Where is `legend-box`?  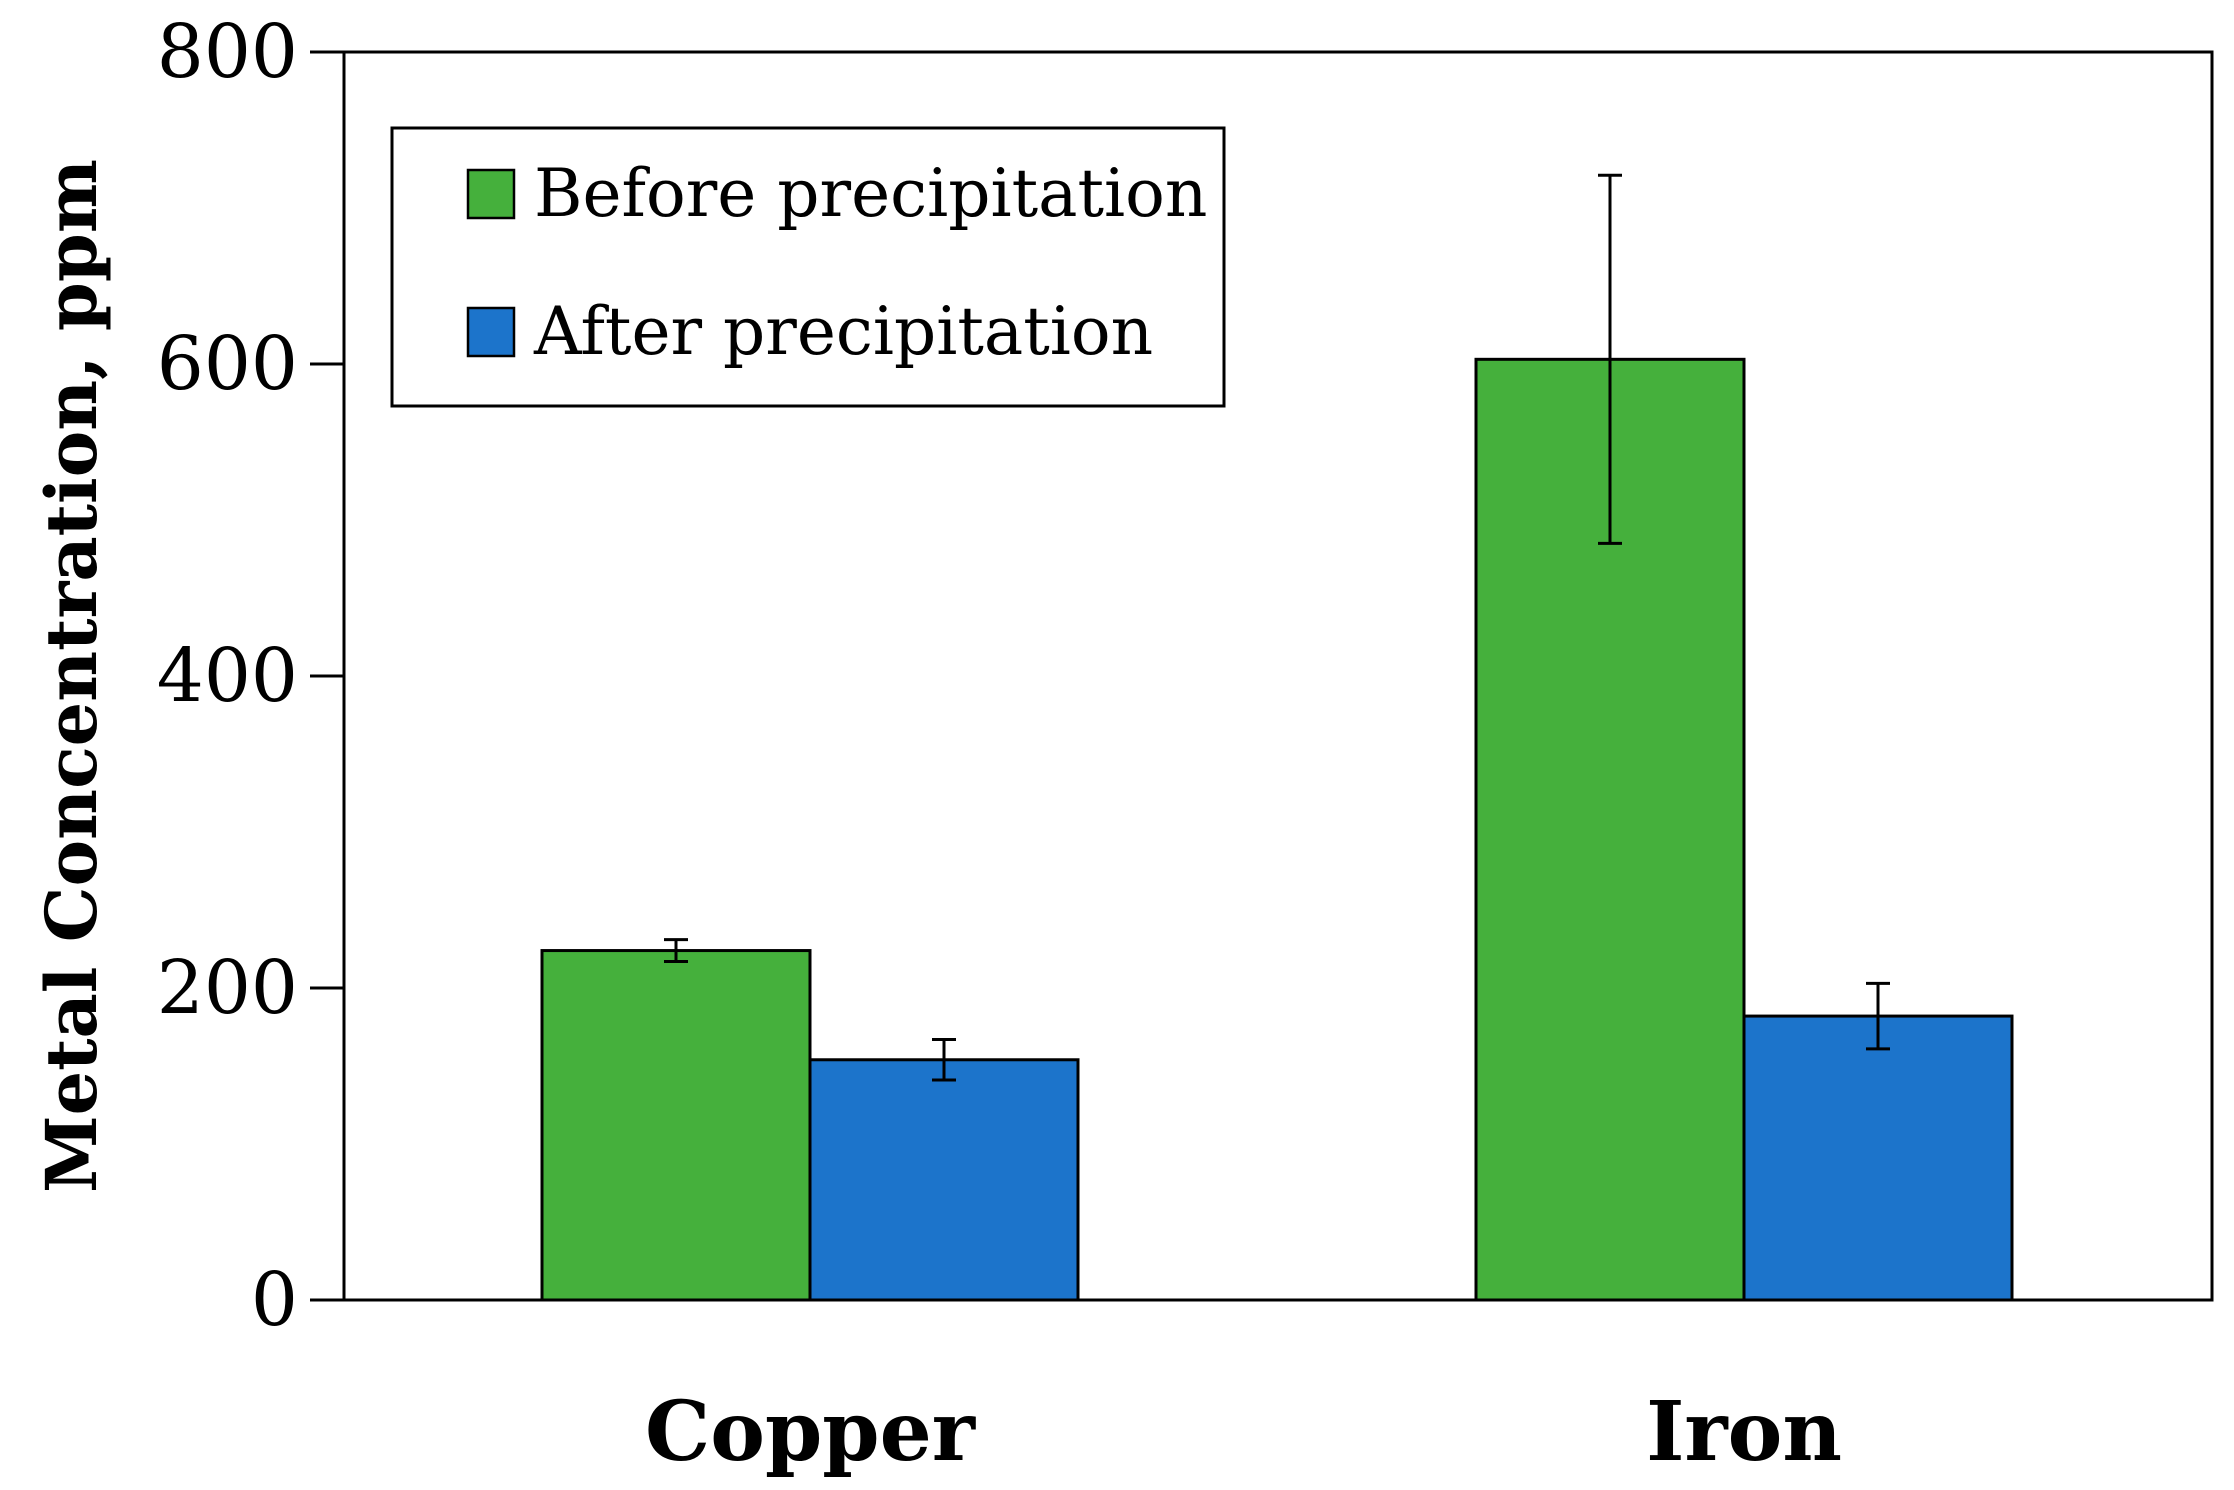 legend-box is located at coordinates (808, 267).